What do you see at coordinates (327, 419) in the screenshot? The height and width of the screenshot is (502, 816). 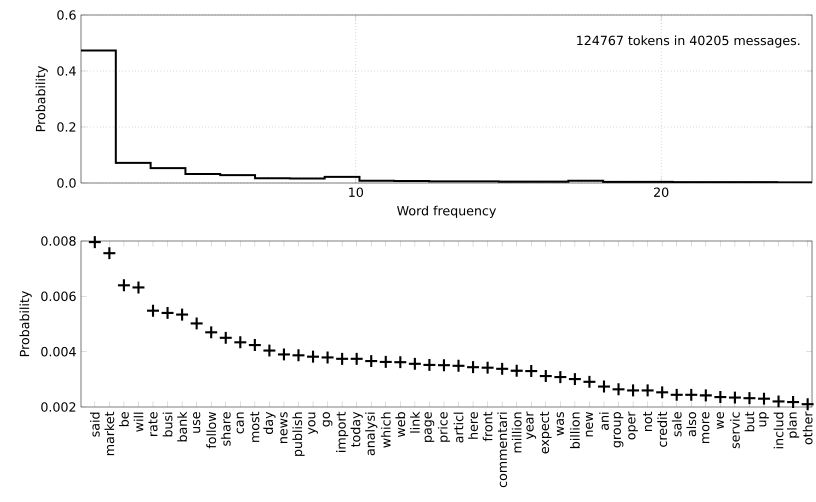 I see `x-tick-label: go` at bounding box center [327, 419].